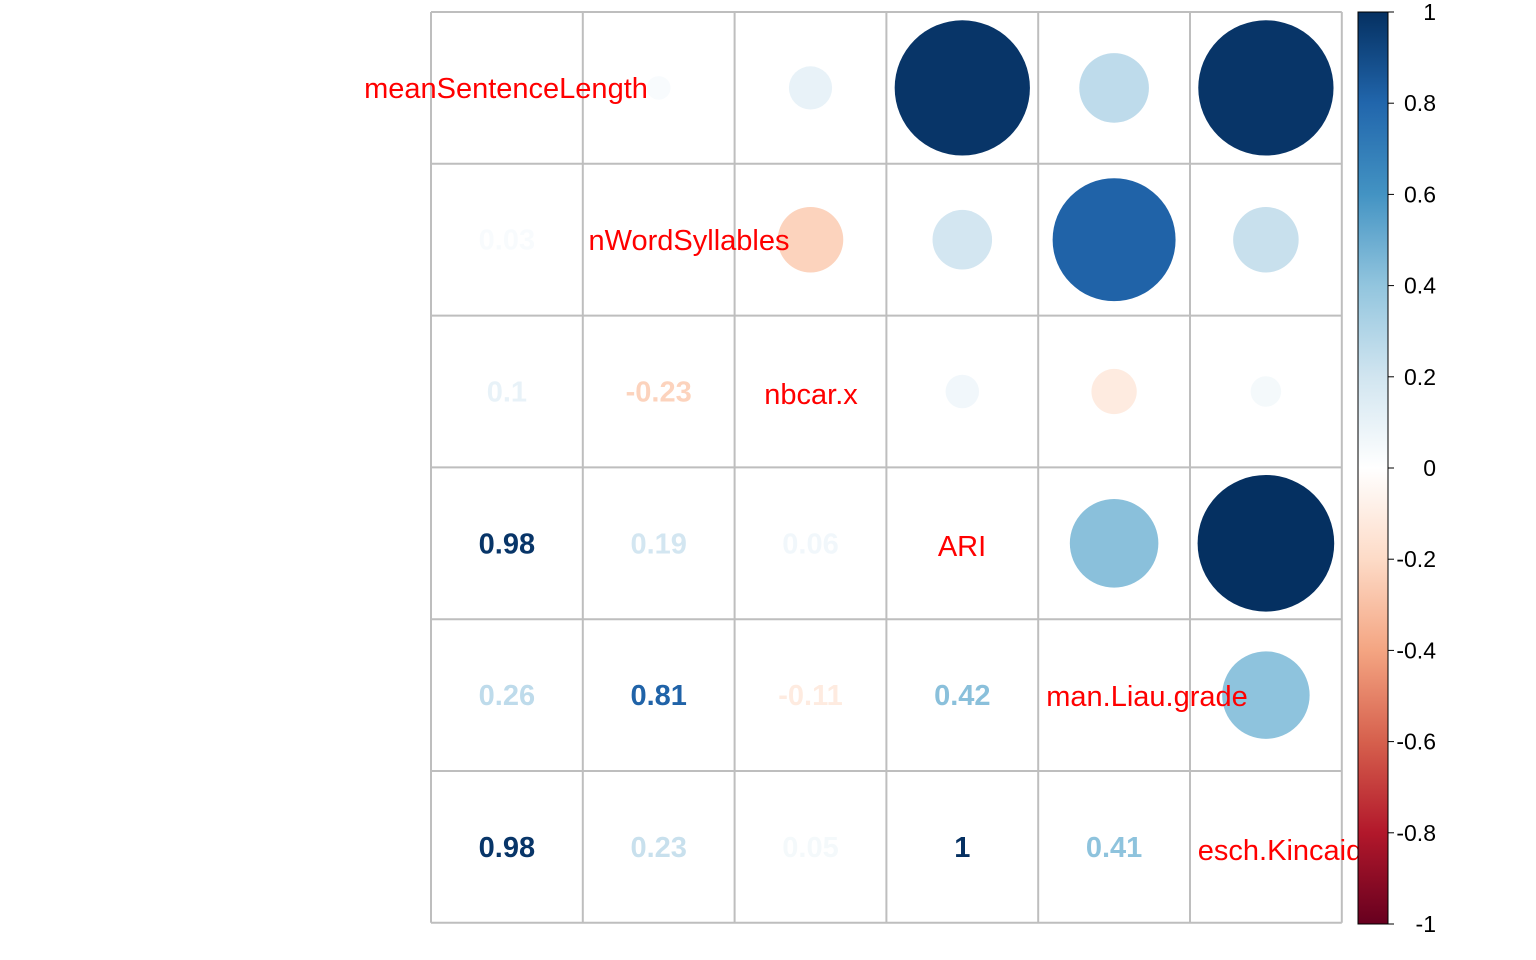 This screenshot has height=960, width=1536. What do you see at coordinates (962, 696) in the screenshot?
I see `corr-number-r4-c3: 0.42` at bounding box center [962, 696].